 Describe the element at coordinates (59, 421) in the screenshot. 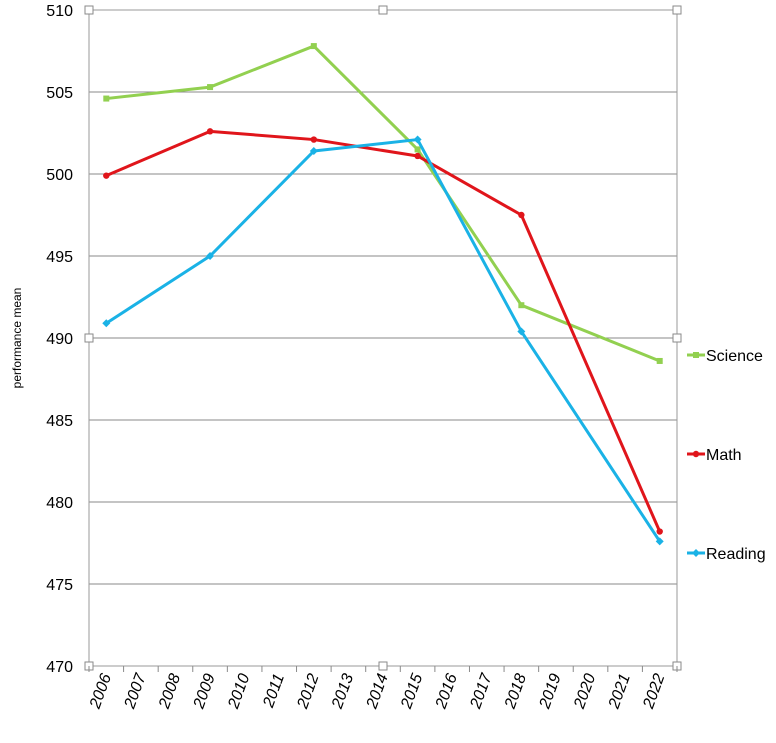

I see `y-tick-label-485: 485` at that location.